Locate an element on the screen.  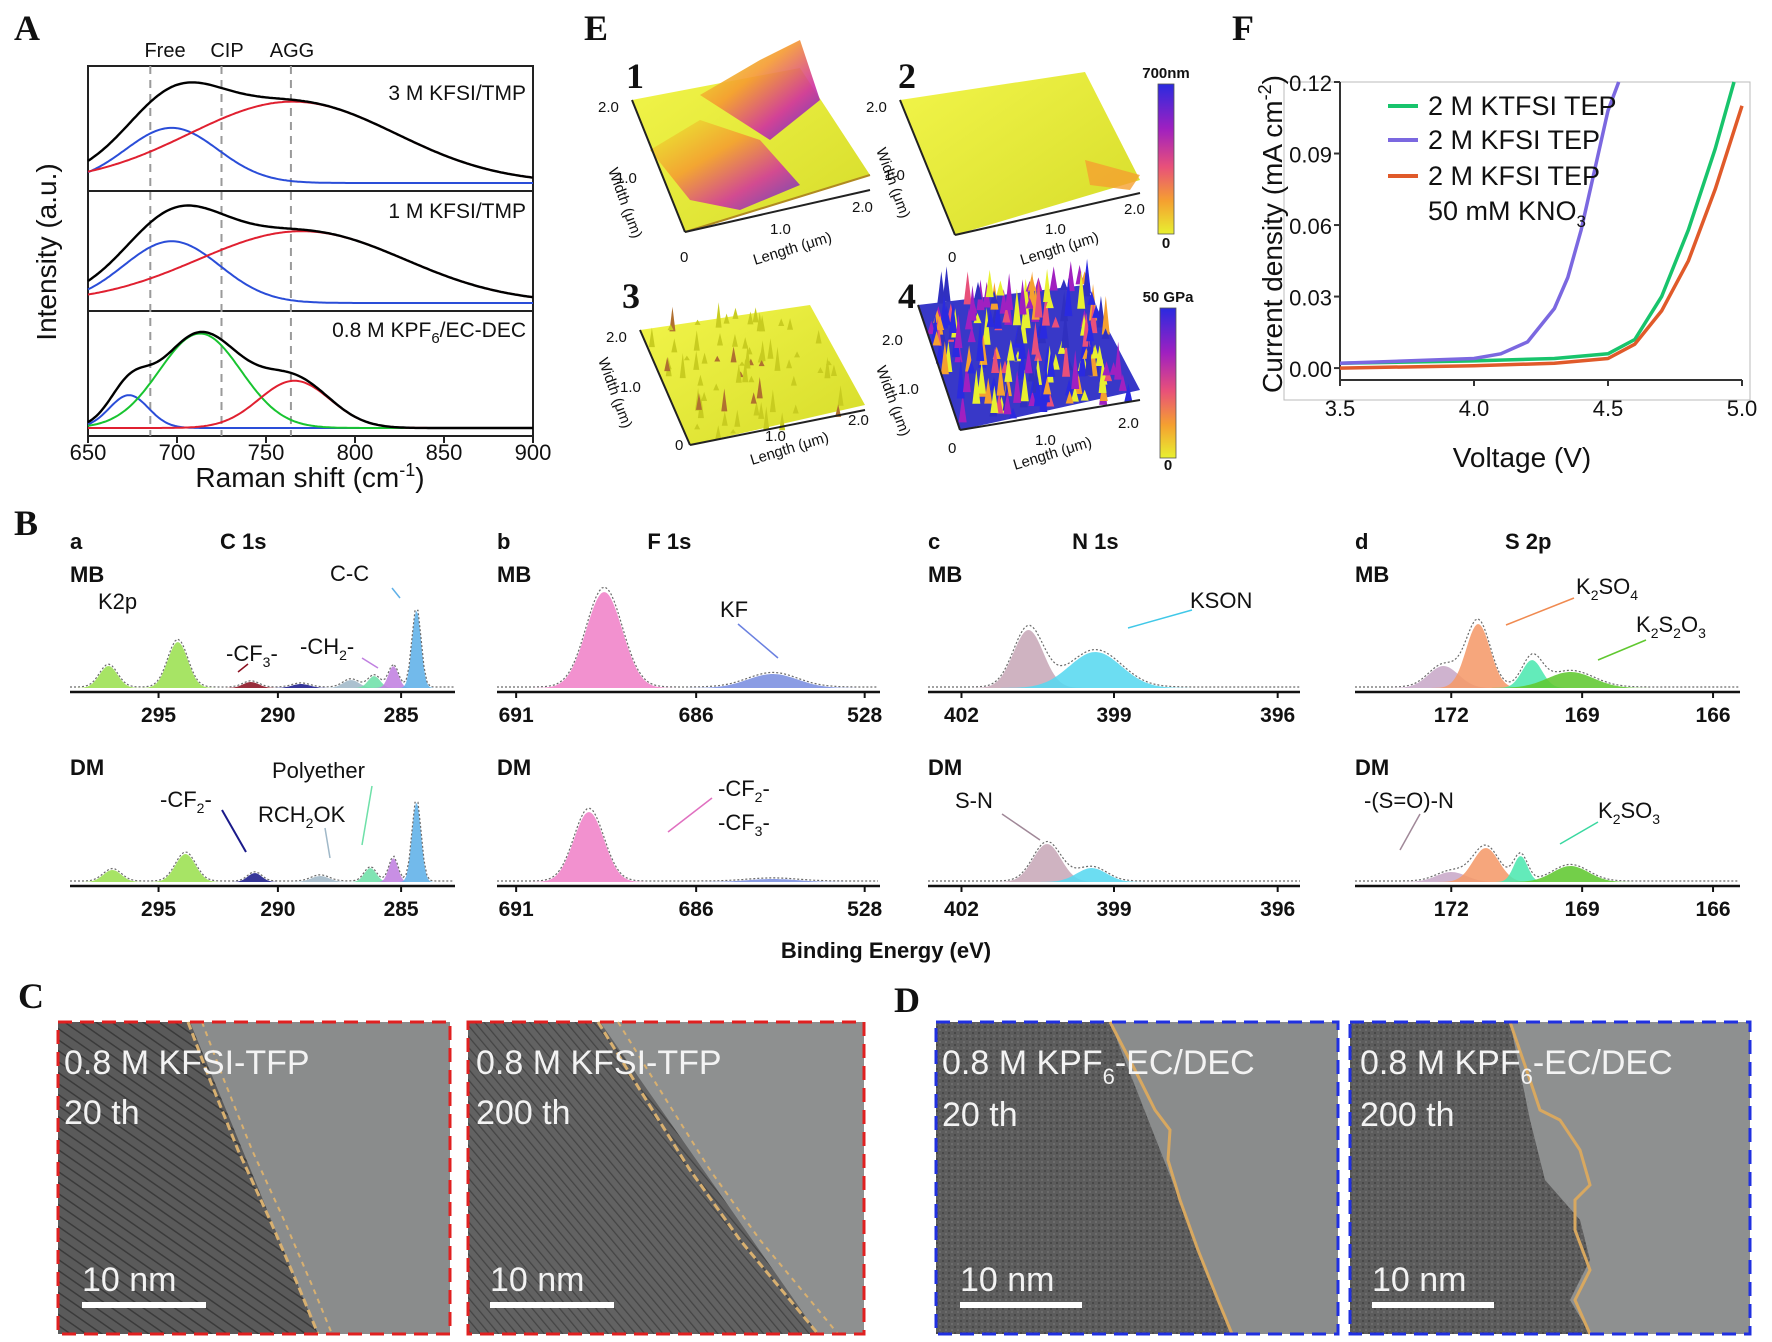
afm-3-length-label: Length (μm) is located at coordinates (789, 449).